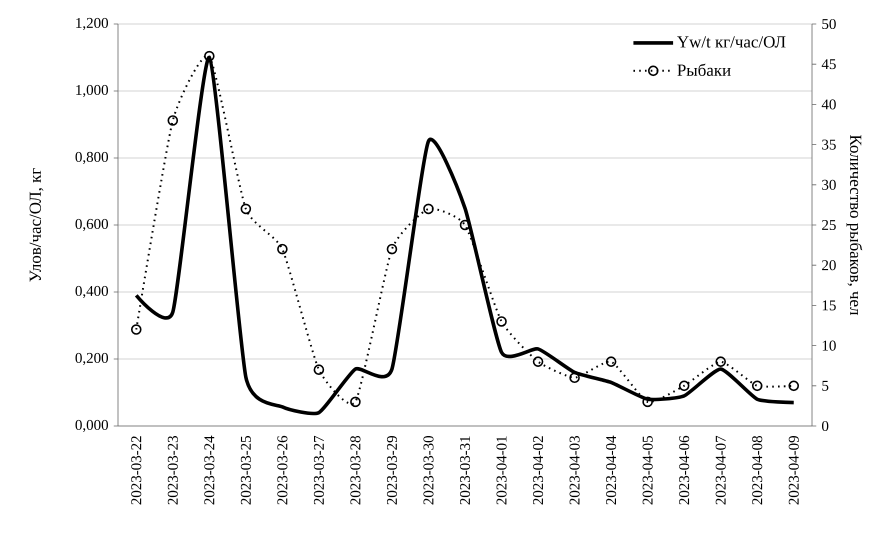 Image resolution: width=893 pixels, height=554 pixels. What do you see at coordinates (611, 470) in the screenshot?
I see `x-tick-label: 2023-04-04` at bounding box center [611, 470].